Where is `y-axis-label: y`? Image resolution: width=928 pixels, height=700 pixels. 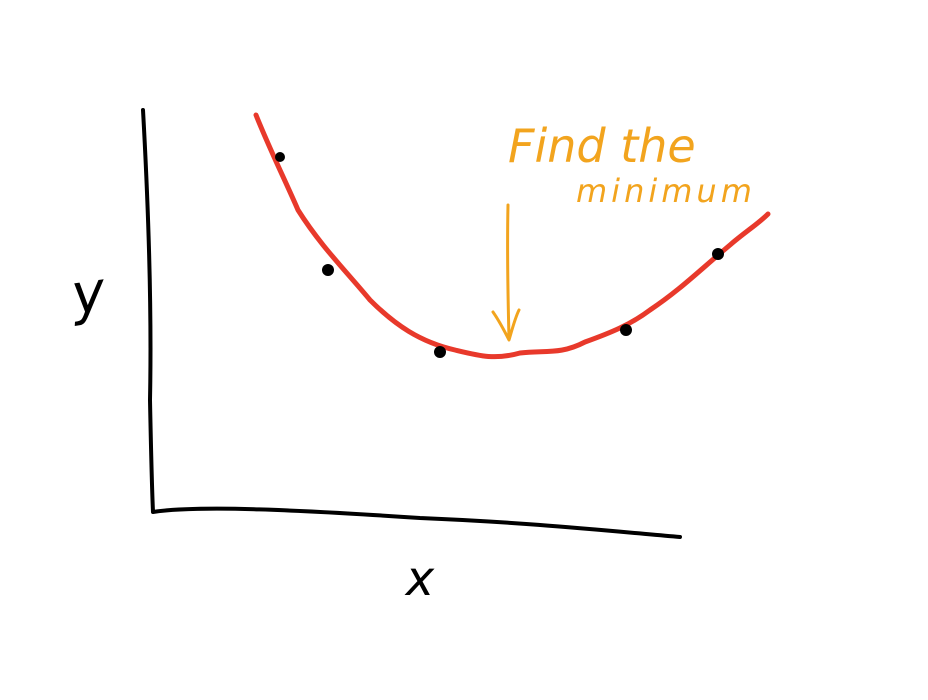 y-axis-label: y is located at coordinates (87, 293).